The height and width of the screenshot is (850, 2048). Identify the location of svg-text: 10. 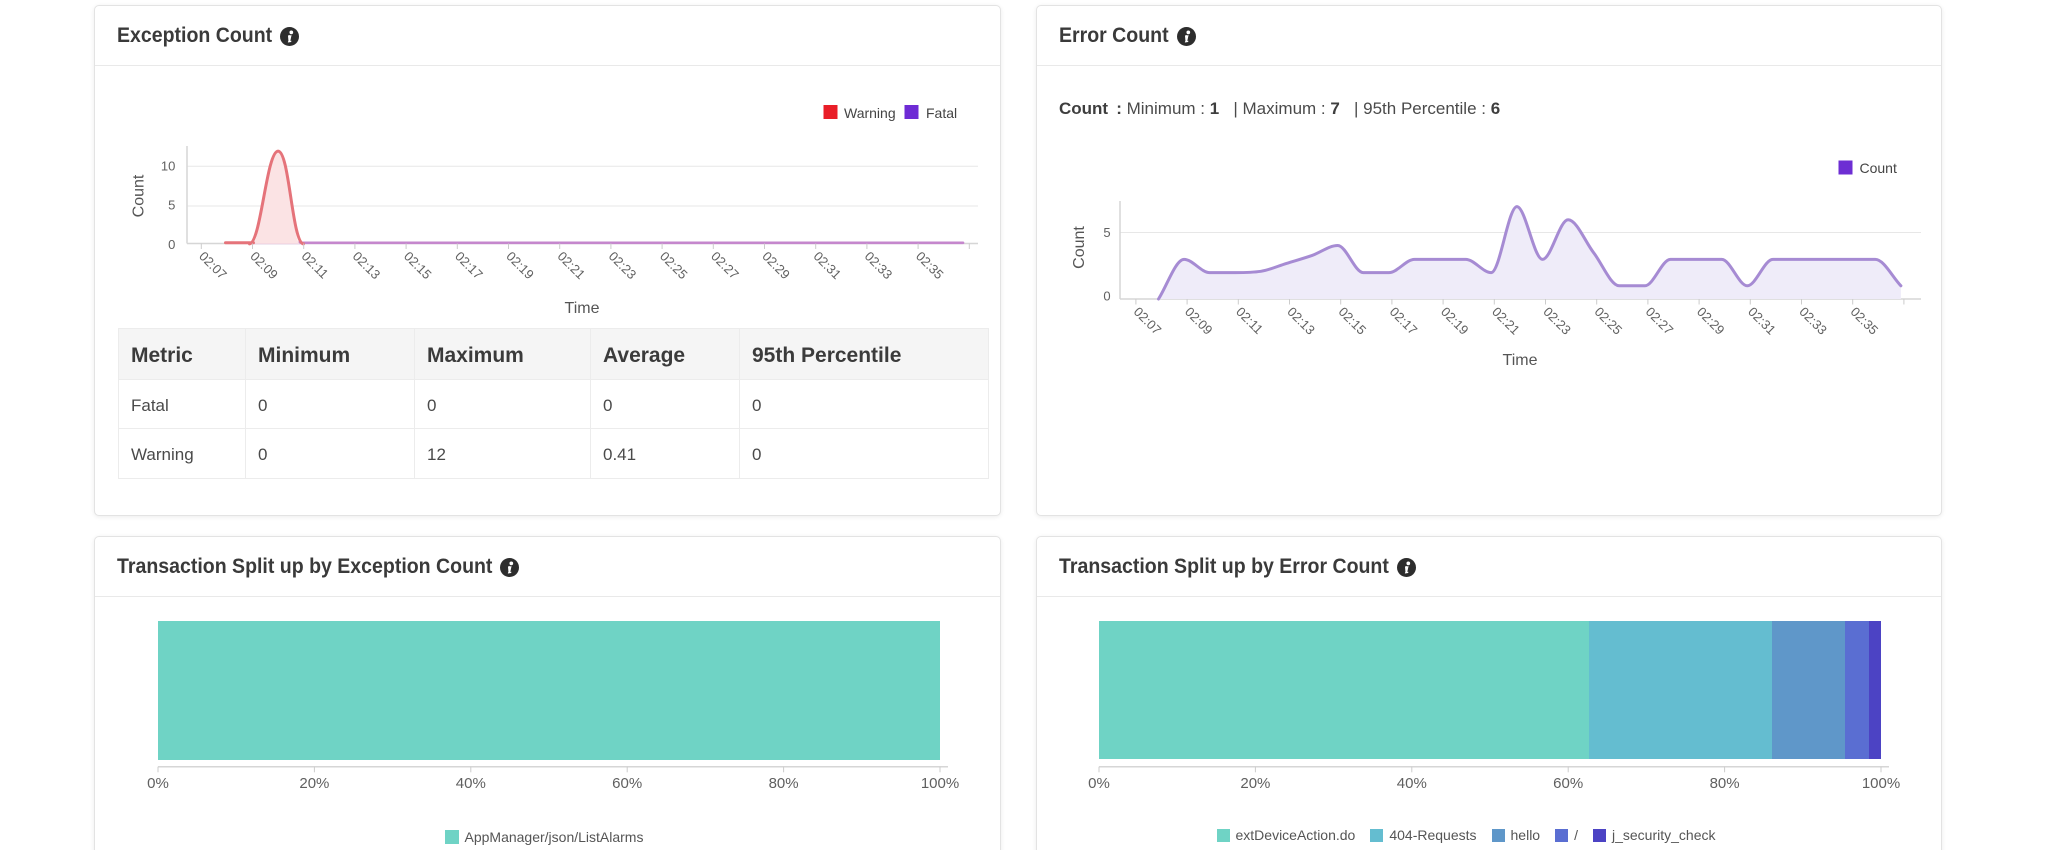
(168, 166).